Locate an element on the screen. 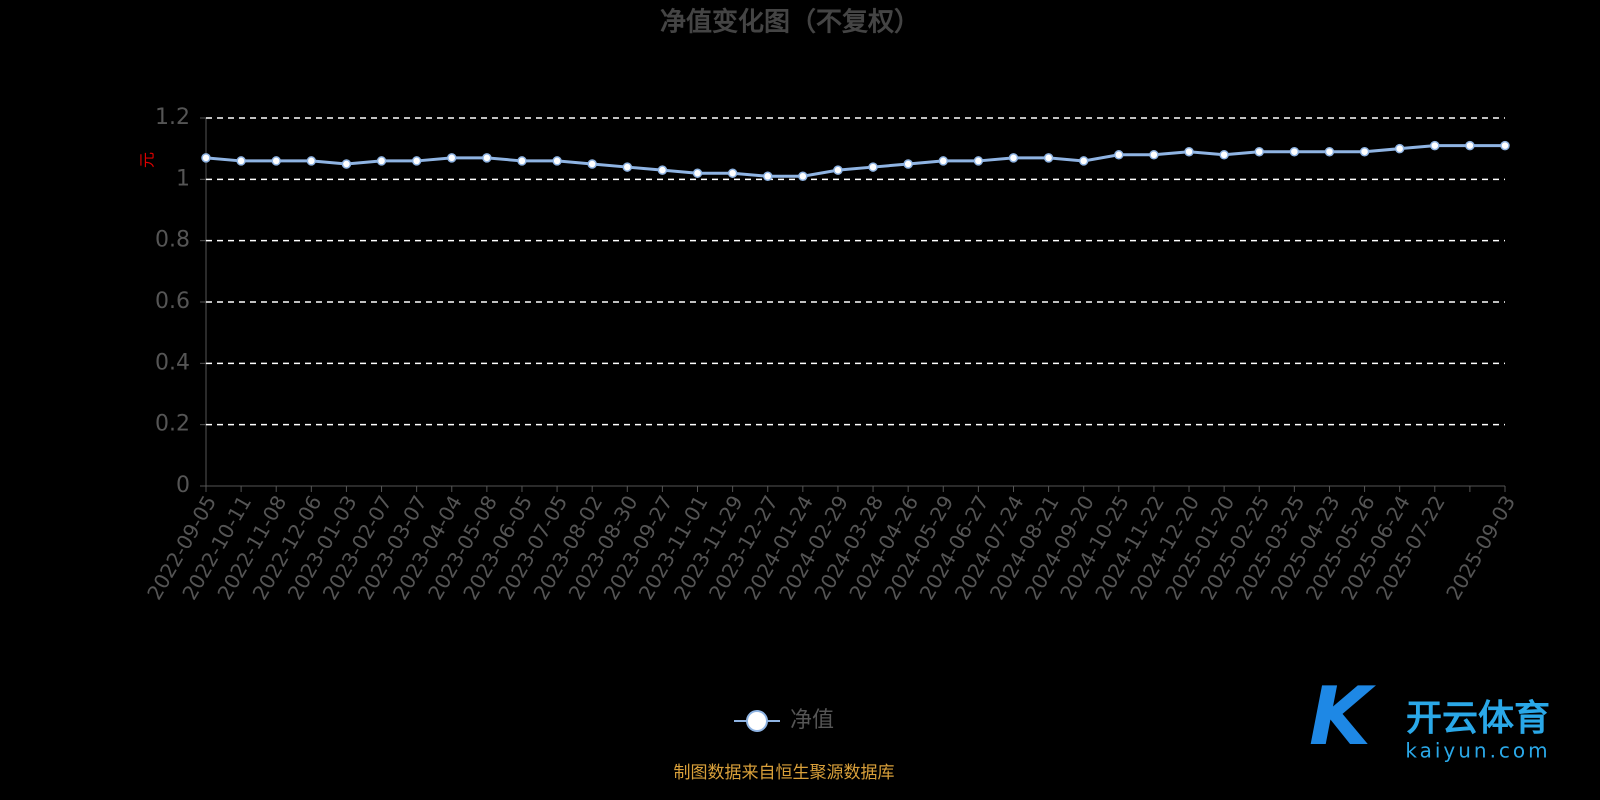 This screenshot has height=800, width=1600. chart-title: 净值变化图（不复权） is located at coordinates (790, 22).